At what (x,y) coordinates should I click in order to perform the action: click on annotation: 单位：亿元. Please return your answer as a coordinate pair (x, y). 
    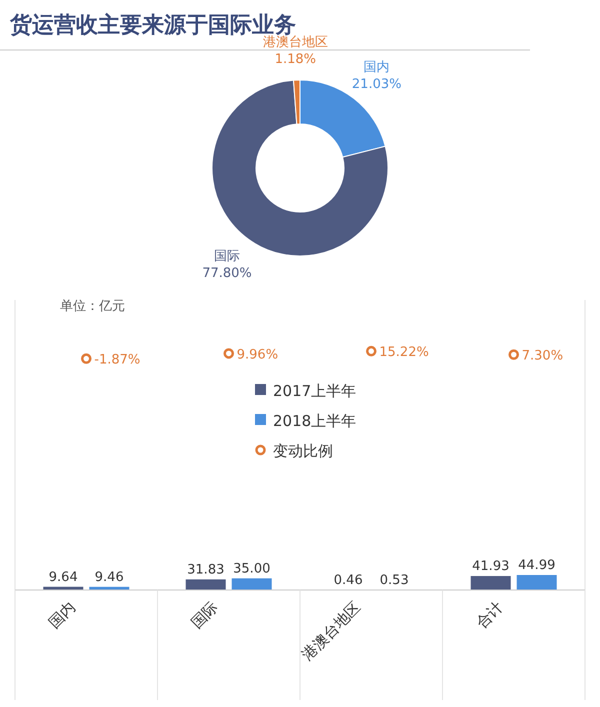
    Looking at the image, I should click on (92, 306).